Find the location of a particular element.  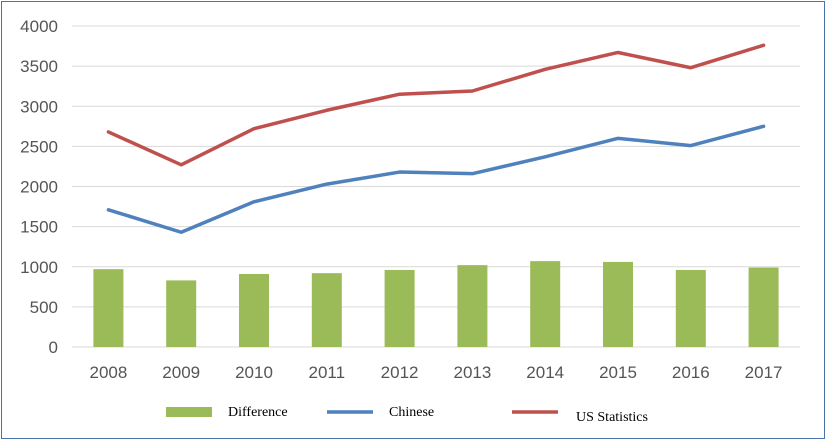

x-tick-label: 2008 is located at coordinates (108, 372).